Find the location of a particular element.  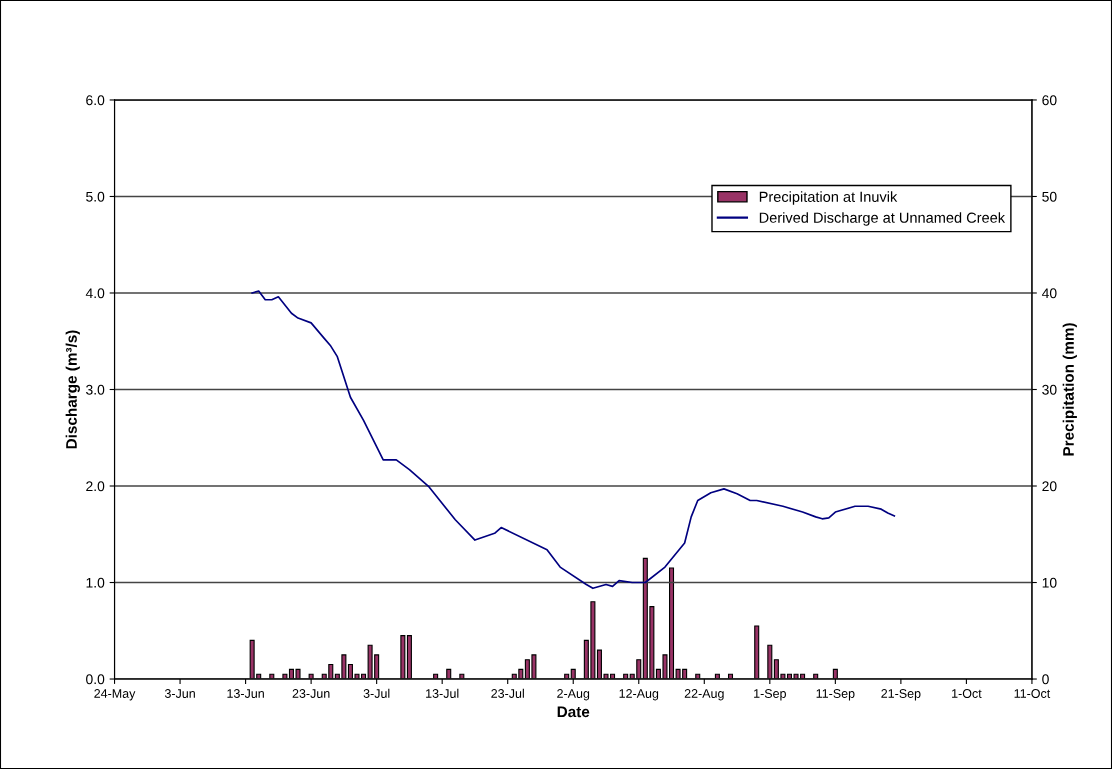

y2-tick-label: 20 is located at coordinates (1049, 486).